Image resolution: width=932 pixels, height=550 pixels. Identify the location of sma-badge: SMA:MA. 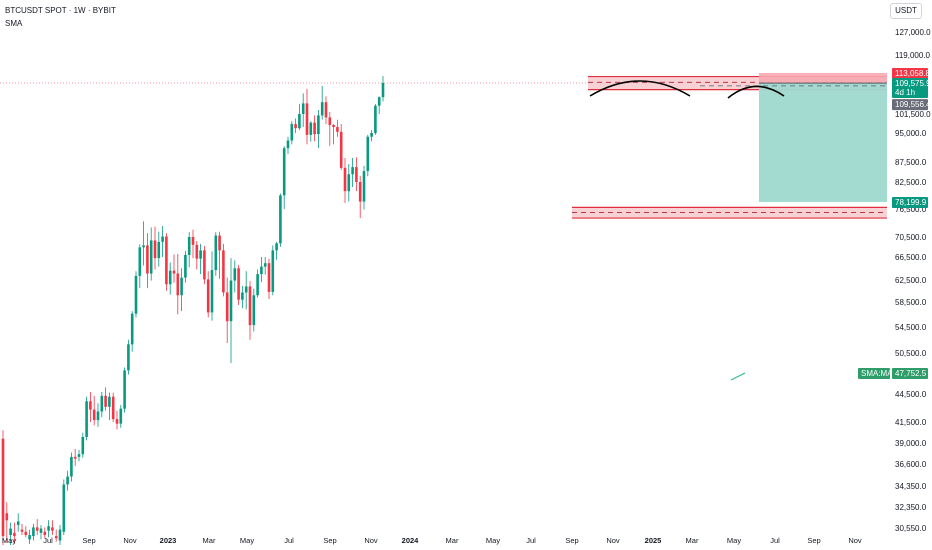
(875, 373).